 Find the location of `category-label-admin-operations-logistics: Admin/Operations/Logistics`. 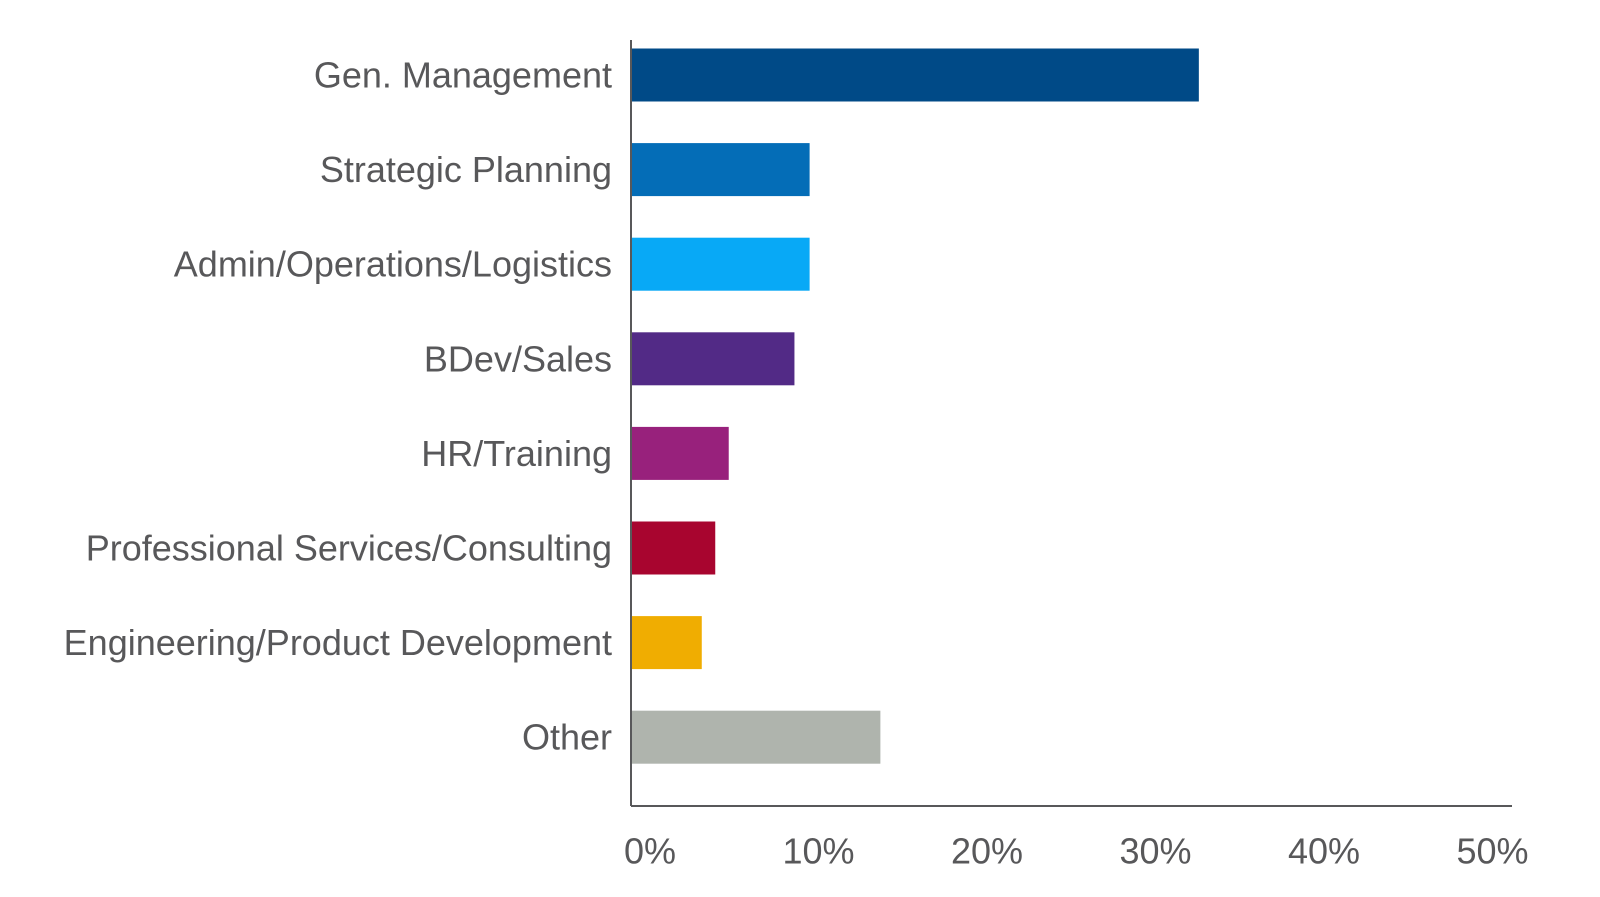

category-label-admin-operations-logistics: Admin/Operations/Logistics is located at coordinates (393, 264).